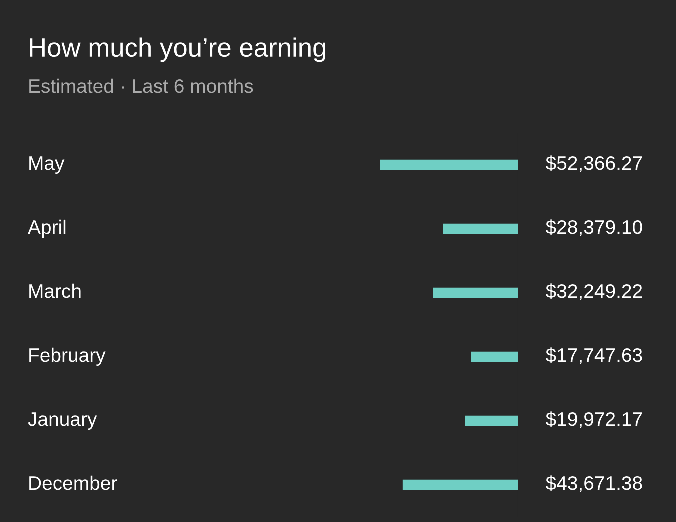 The width and height of the screenshot is (676, 522). Describe the element at coordinates (63, 421) in the screenshot. I see `y-tick-label: January` at that location.